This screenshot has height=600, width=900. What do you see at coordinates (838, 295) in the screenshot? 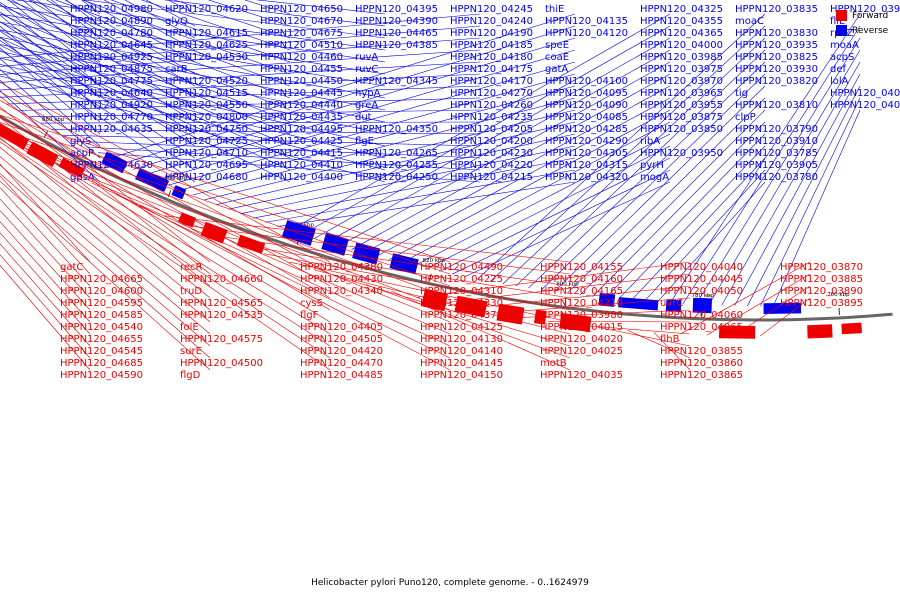
I see `scale-tick-label: 760 kbp` at bounding box center [838, 295].